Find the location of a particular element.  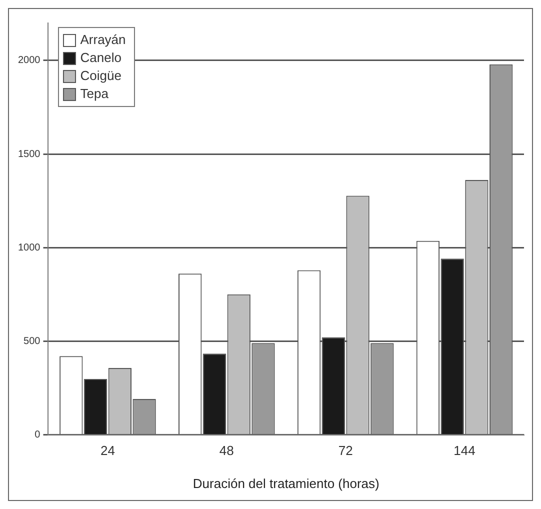

legend-label: Tepa is located at coordinates (94, 94).